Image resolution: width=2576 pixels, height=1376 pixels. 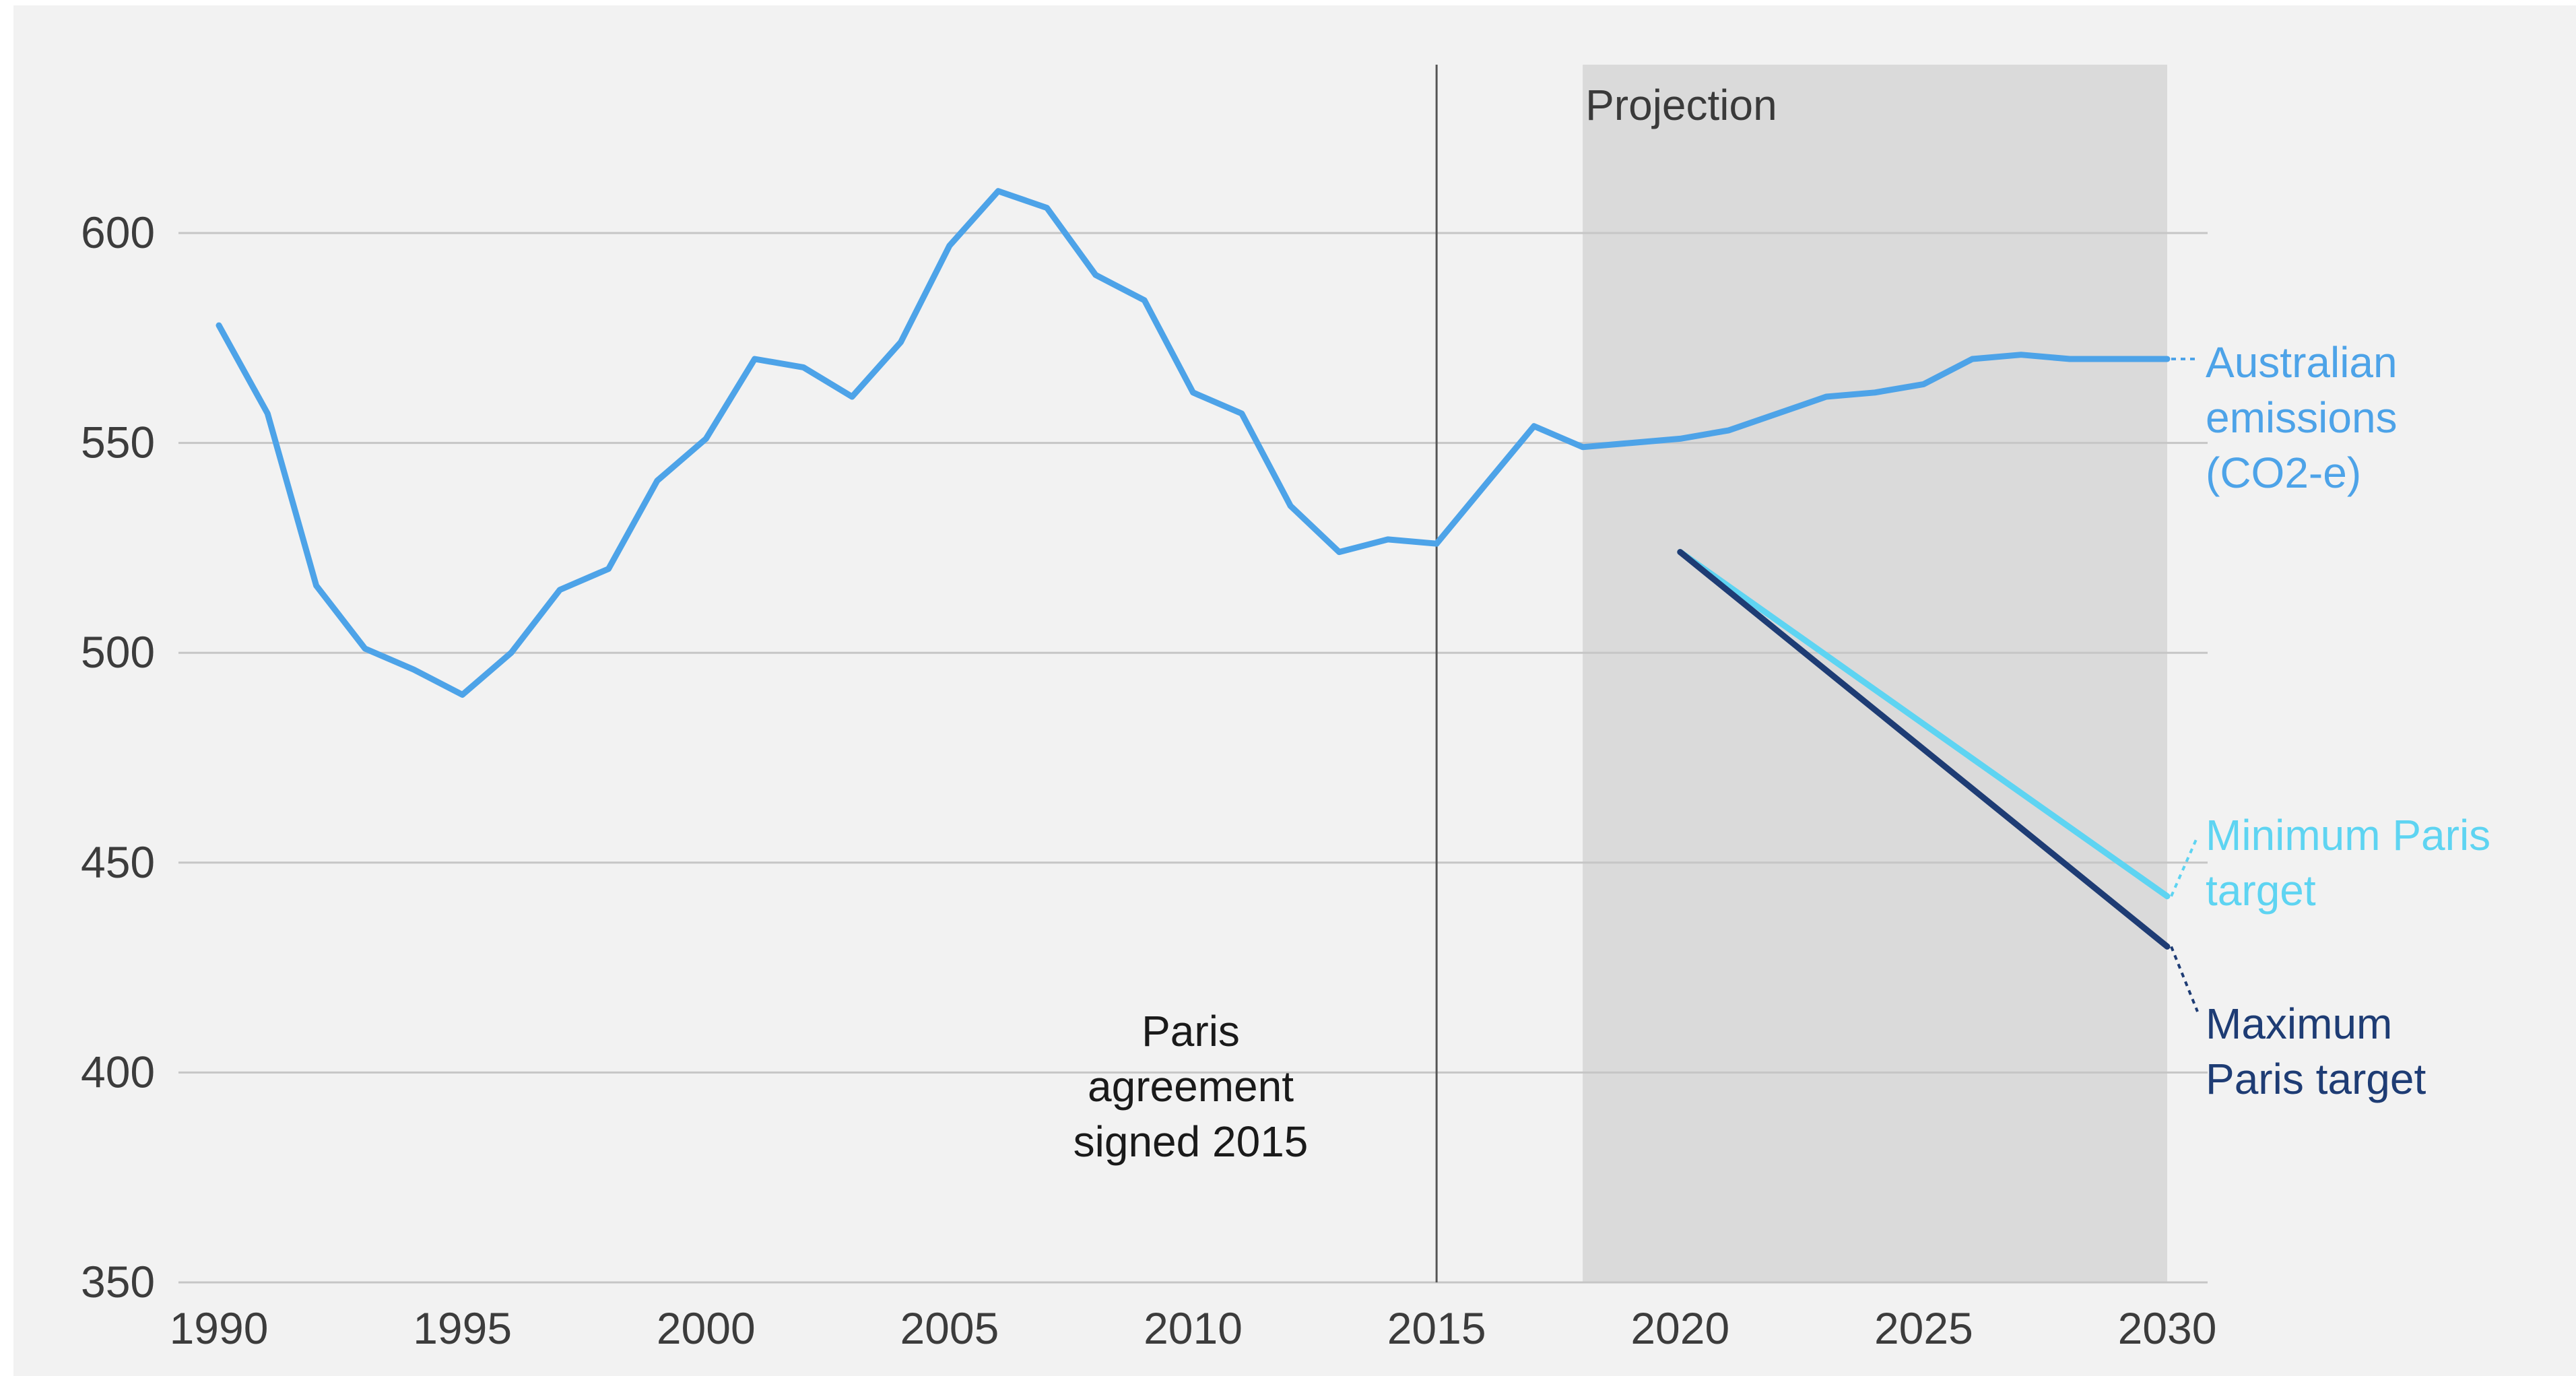 What do you see at coordinates (118, 757) in the screenshot?
I see `y-axis: 350 400 450 500 550 600` at bounding box center [118, 757].